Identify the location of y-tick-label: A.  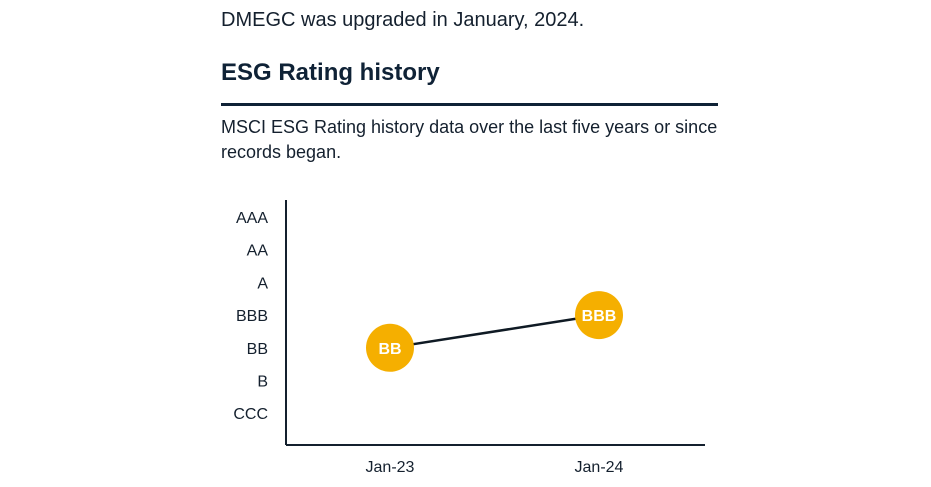
(262, 283).